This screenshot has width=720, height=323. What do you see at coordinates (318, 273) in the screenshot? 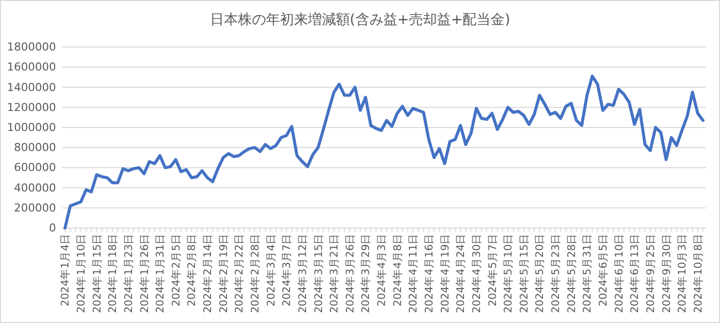
I see `x-tick-label: 2024年3月15日` at bounding box center [318, 273].